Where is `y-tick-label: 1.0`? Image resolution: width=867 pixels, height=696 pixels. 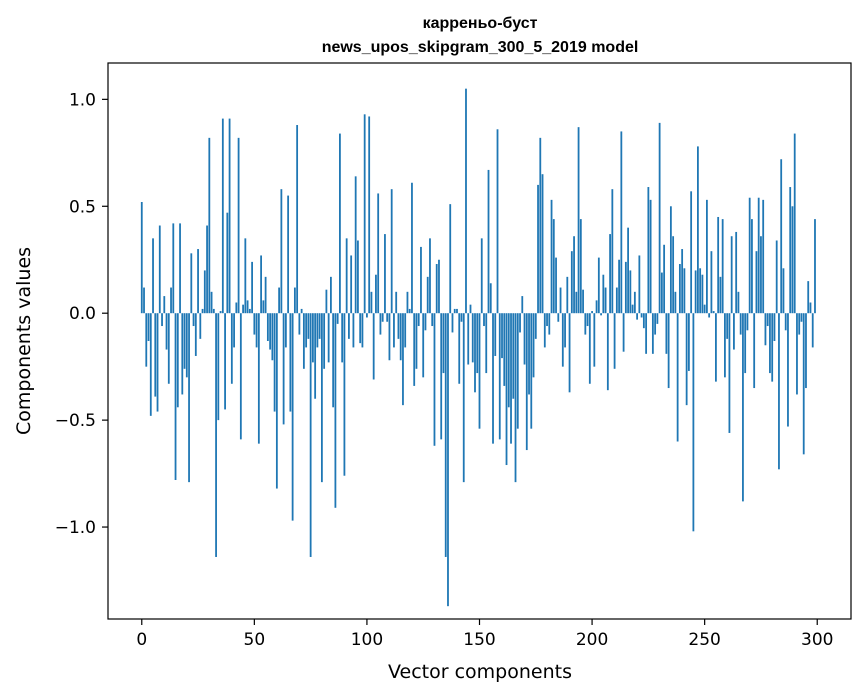
y-tick-label: 1.0 is located at coordinates (82, 100).